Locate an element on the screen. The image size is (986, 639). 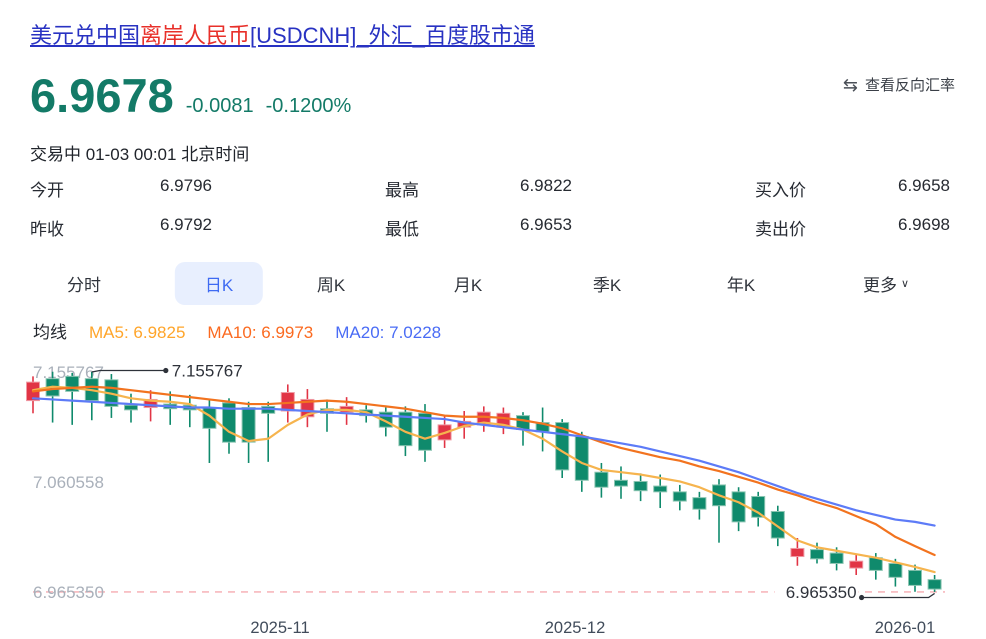
tab-minute: 分时 is located at coordinates (84, 285).